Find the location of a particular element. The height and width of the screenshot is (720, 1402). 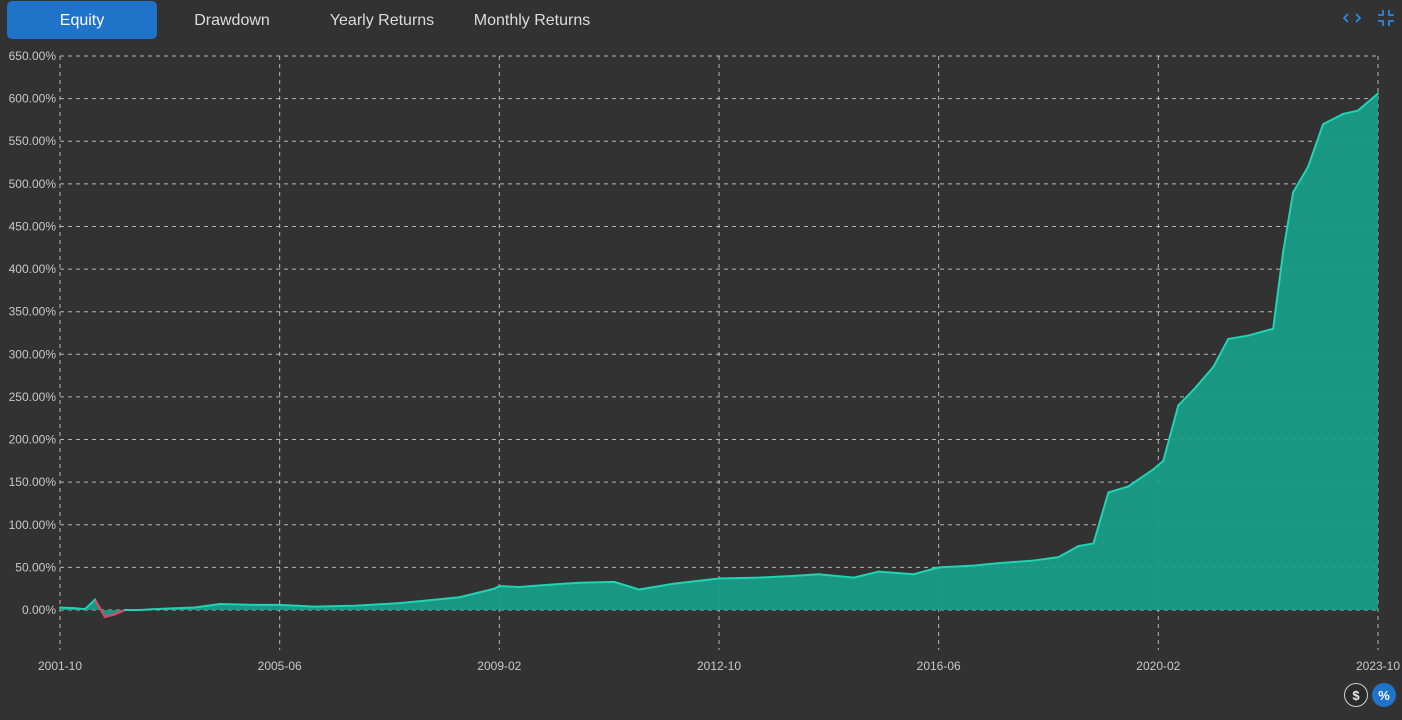

y-tick-label: 450.00% is located at coordinates (33, 226).